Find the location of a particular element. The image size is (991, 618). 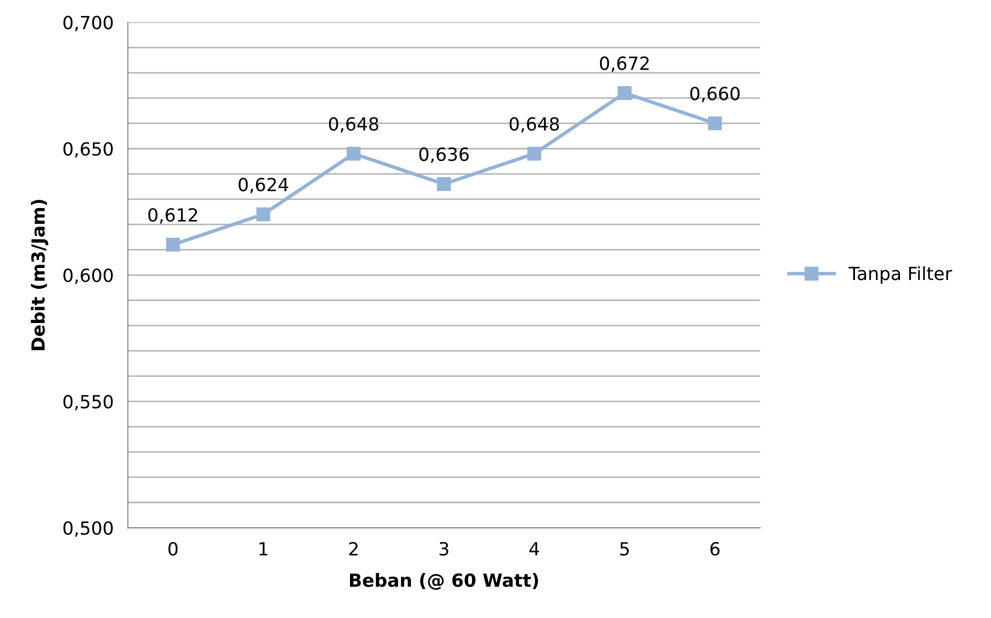

x-tick-label: 2 is located at coordinates (353, 549).